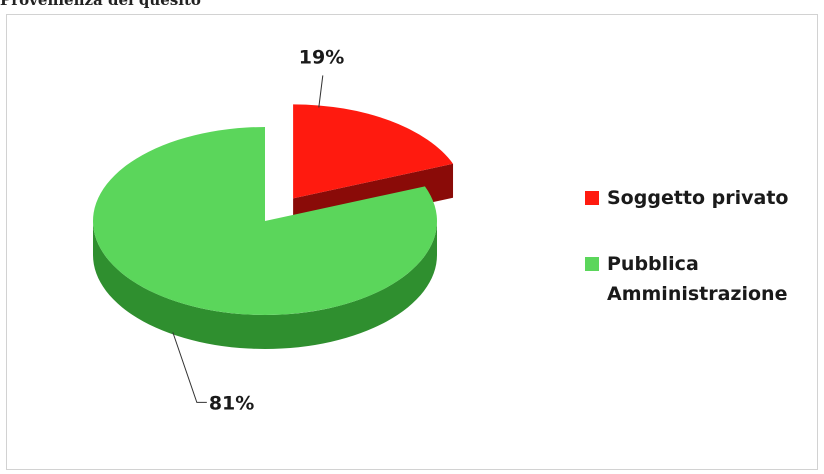  Describe the element at coordinates (592, 264) in the screenshot. I see `legend-swatch-pubblica-amministrazione` at that location.